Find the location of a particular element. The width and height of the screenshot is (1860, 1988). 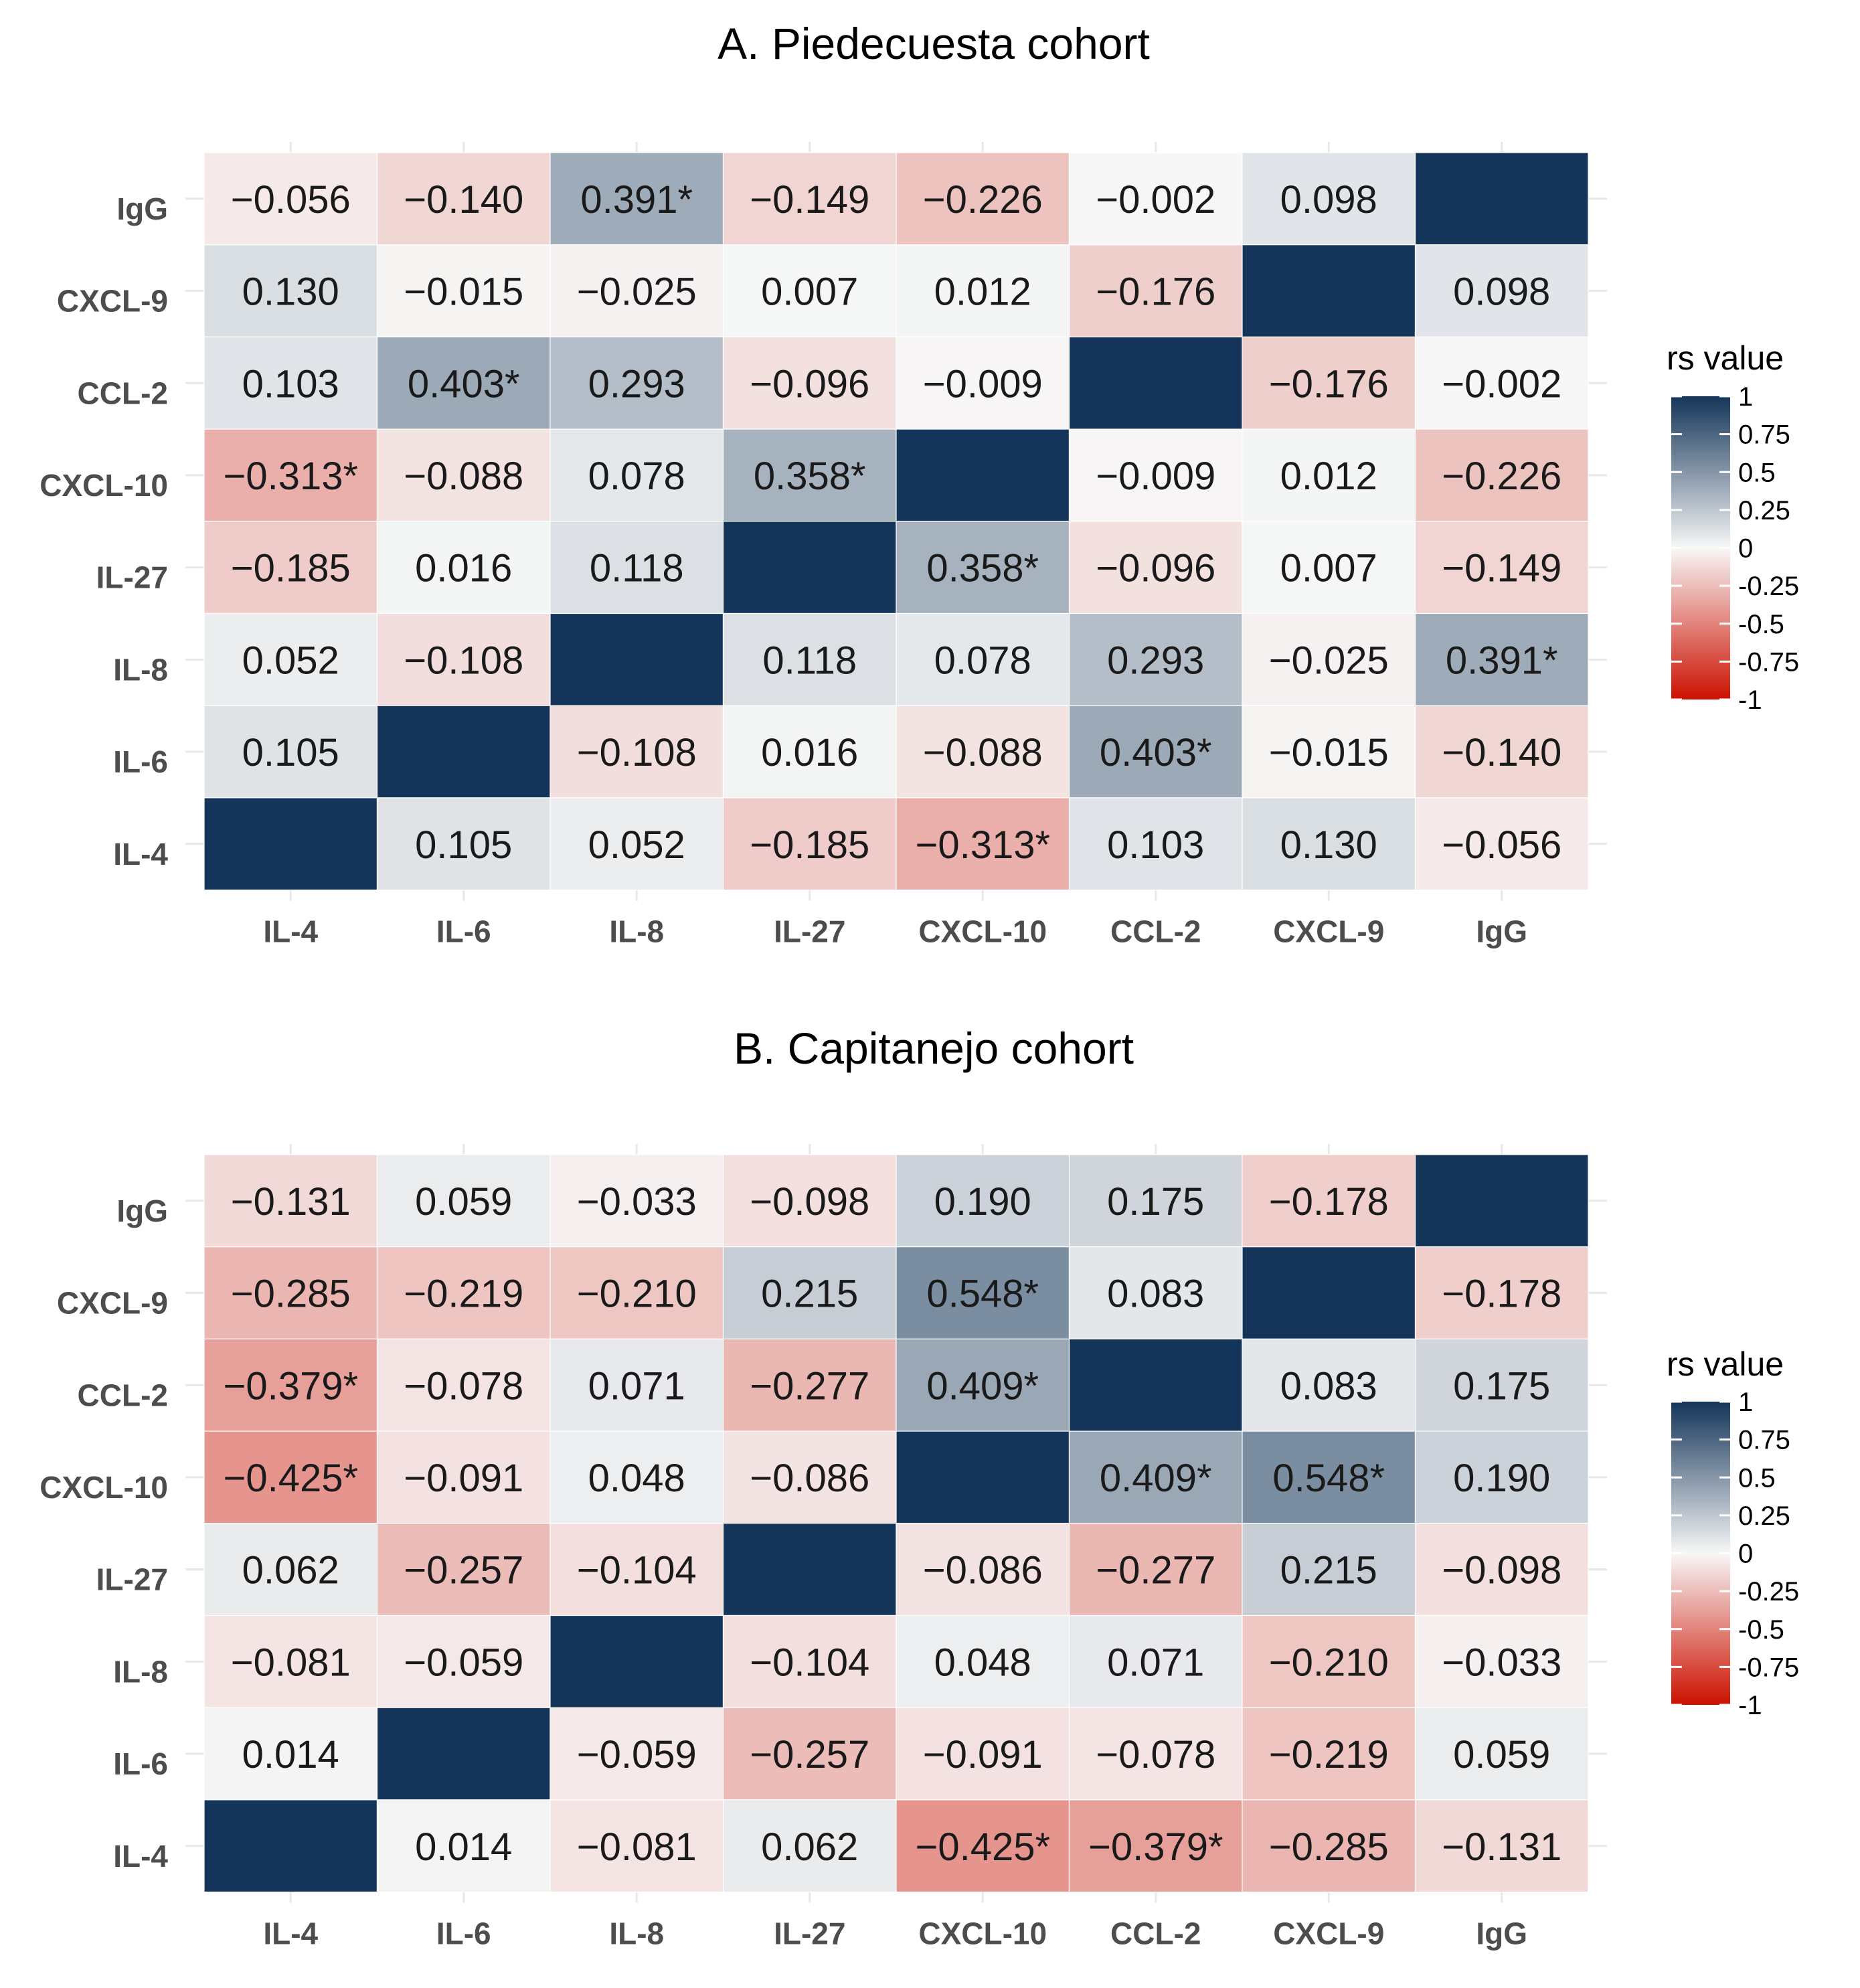

cell-value-label: −0.379* is located at coordinates (290, 1386).